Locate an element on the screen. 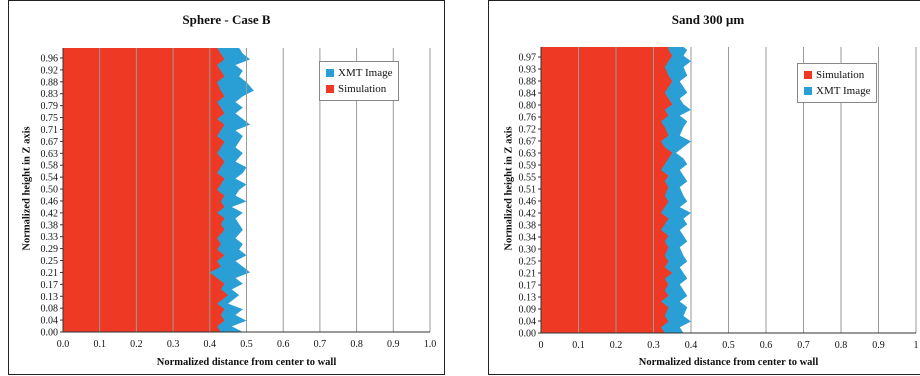 The height and width of the screenshot is (376, 920). y-tick-label: 0.71 is located at coordinates (50, 130).